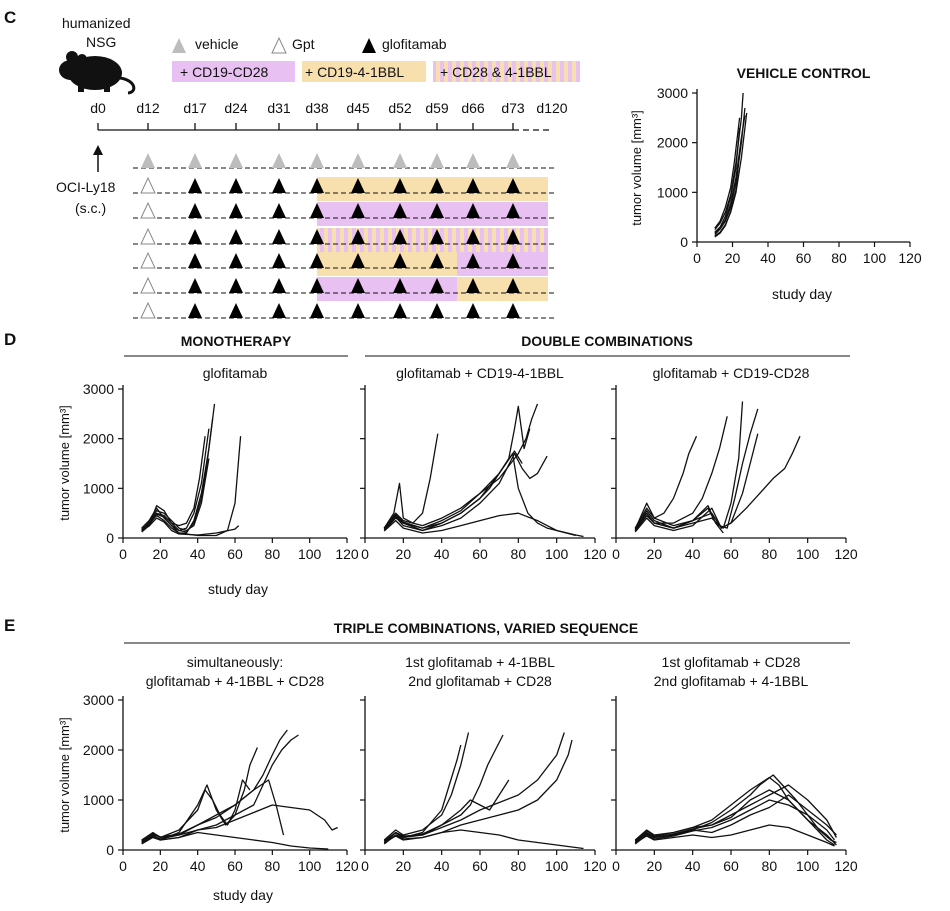 The height and width of the screenshot is (911, 950). I want to click on panel-c-letter: C, so click(10, 17).